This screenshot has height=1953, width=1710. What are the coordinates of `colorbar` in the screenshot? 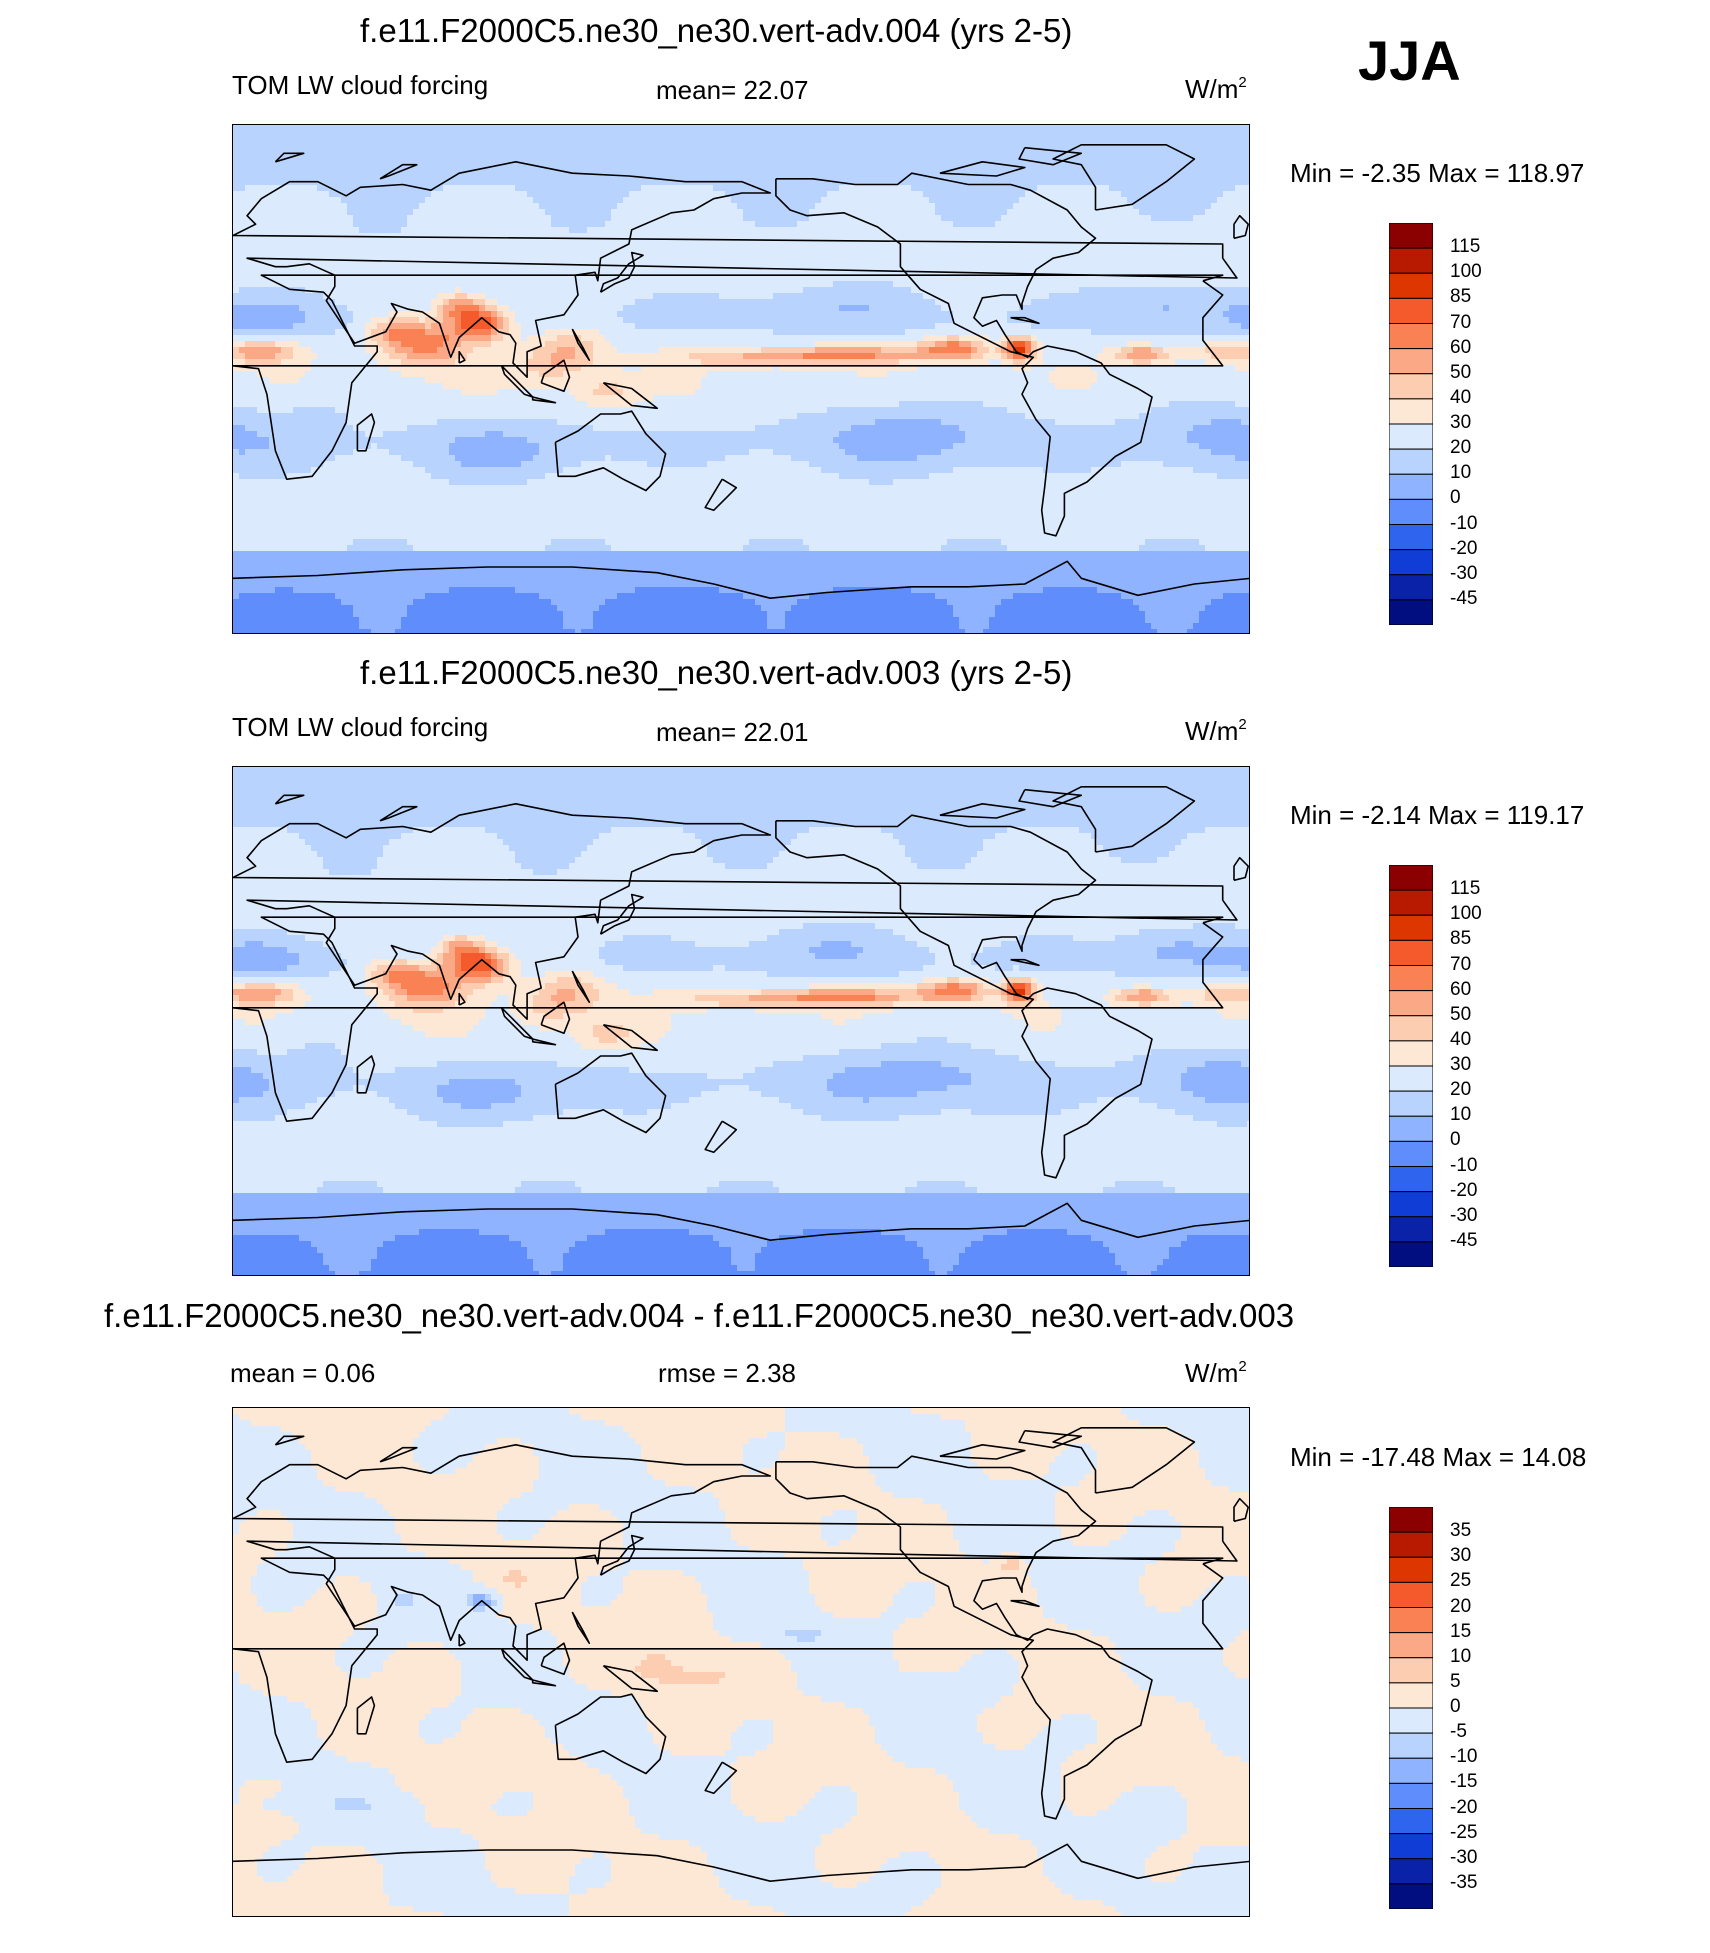 It's located at (1411, 424).